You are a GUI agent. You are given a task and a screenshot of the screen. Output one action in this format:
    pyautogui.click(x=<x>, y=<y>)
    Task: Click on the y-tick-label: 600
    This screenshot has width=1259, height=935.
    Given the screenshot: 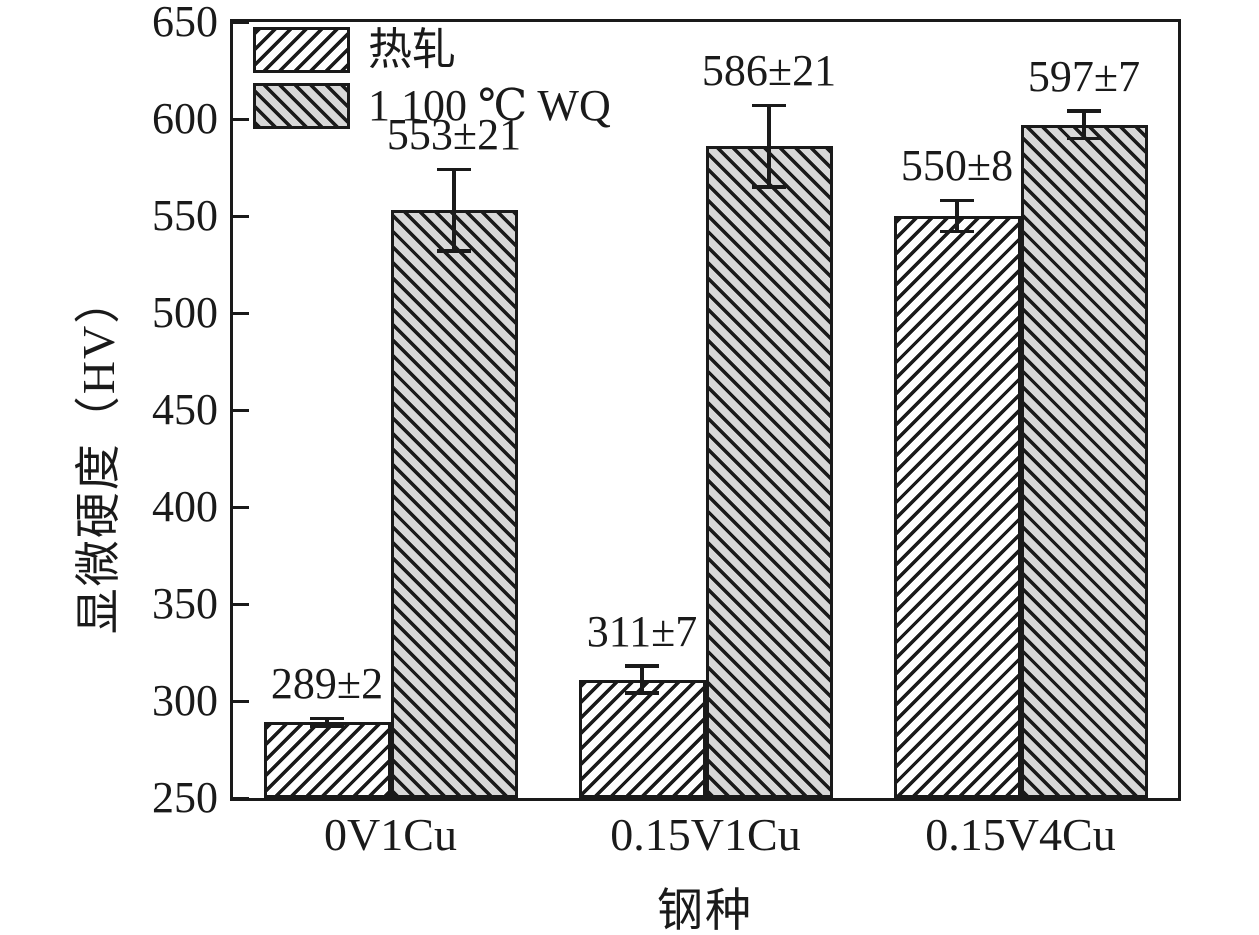 What is the action you would take?
    pyautogui.click(x=185, y=118)
    